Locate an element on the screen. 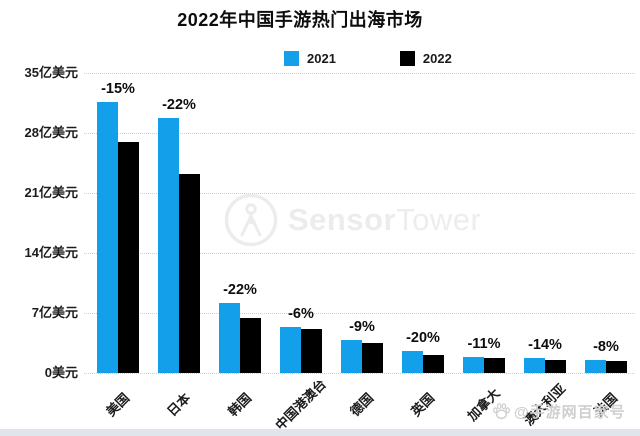 The height and width of the screenshot is (436, 640). bar-change-label: -11% is located at coordinates (484, 343).